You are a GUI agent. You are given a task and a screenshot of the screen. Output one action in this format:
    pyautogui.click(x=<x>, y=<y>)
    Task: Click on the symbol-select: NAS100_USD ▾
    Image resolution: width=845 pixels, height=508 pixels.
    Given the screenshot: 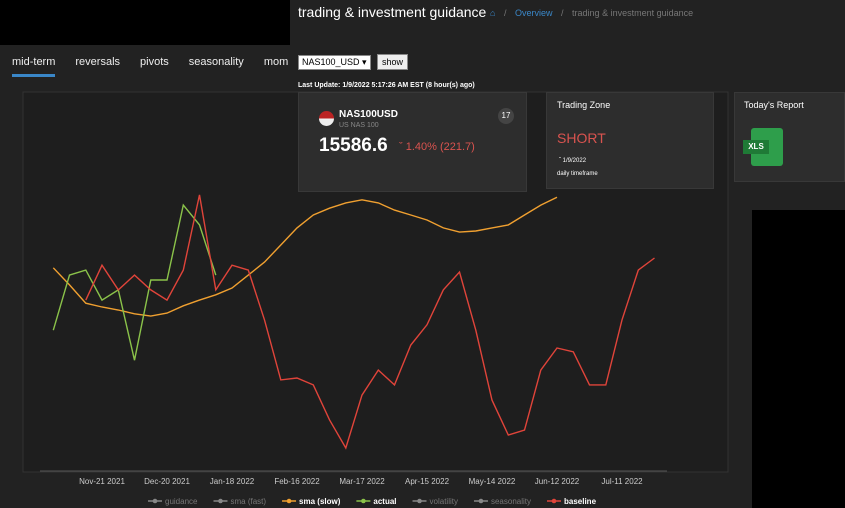 What is the action you would take?
    pyautogui.click(x=334, y=62)
    